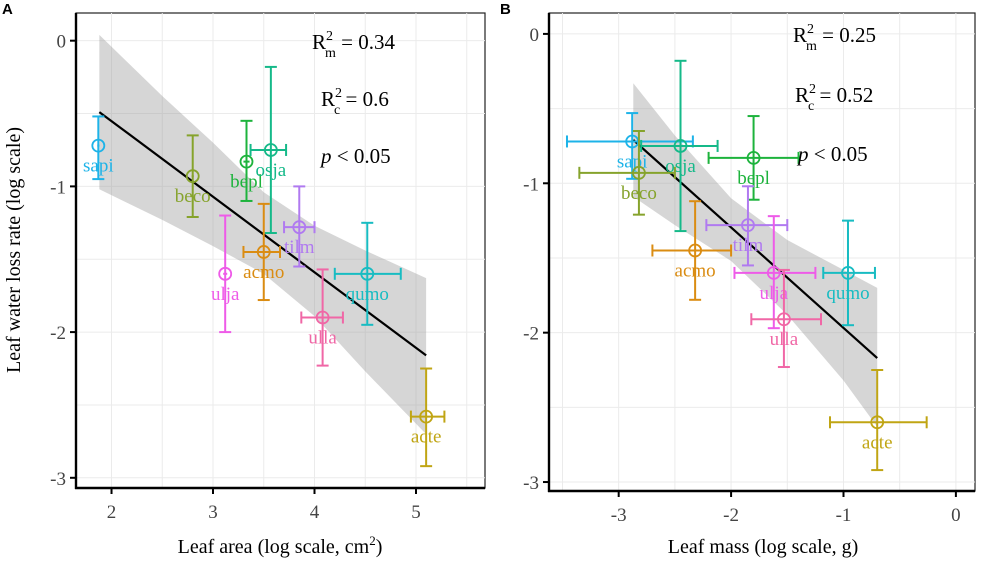 Image resolution: width=981 pixels, height=566 pixels. I want to click on x-tick-label: -3, so click(619, 515).